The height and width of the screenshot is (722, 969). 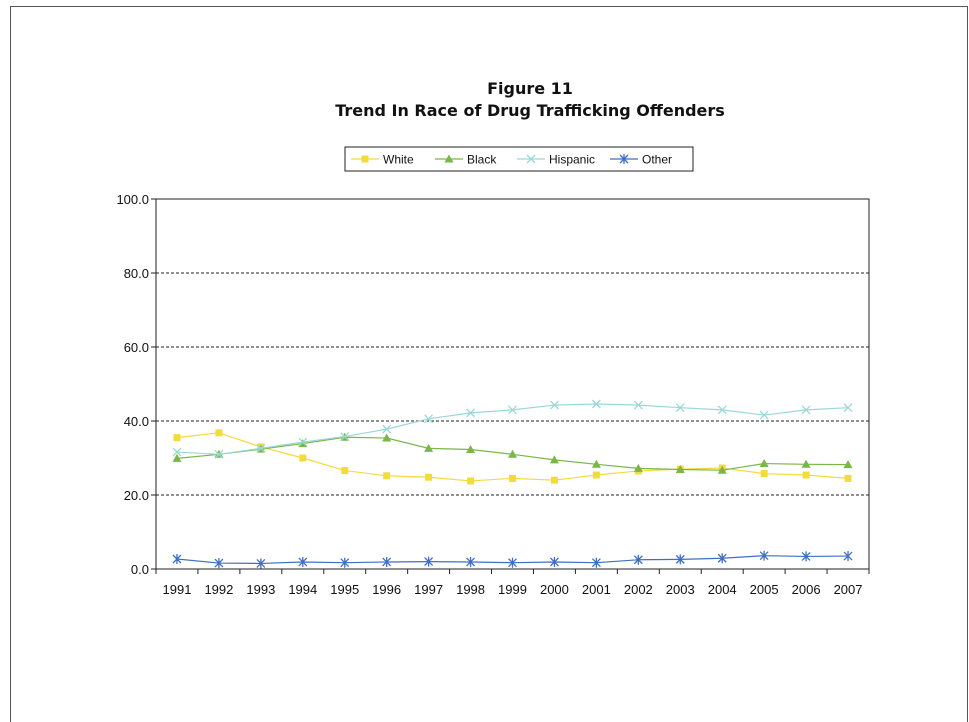 What do you see at coordinates (365, 159) in the screenshot?
I see `legend-marker-white` at bounding box center [365, 159].